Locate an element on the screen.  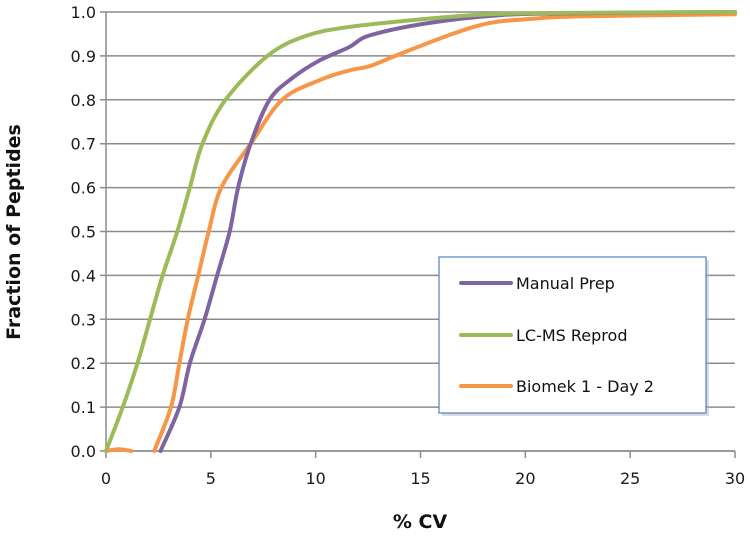
y-tick-label: 0.3 is located at coordinates (83, 319).